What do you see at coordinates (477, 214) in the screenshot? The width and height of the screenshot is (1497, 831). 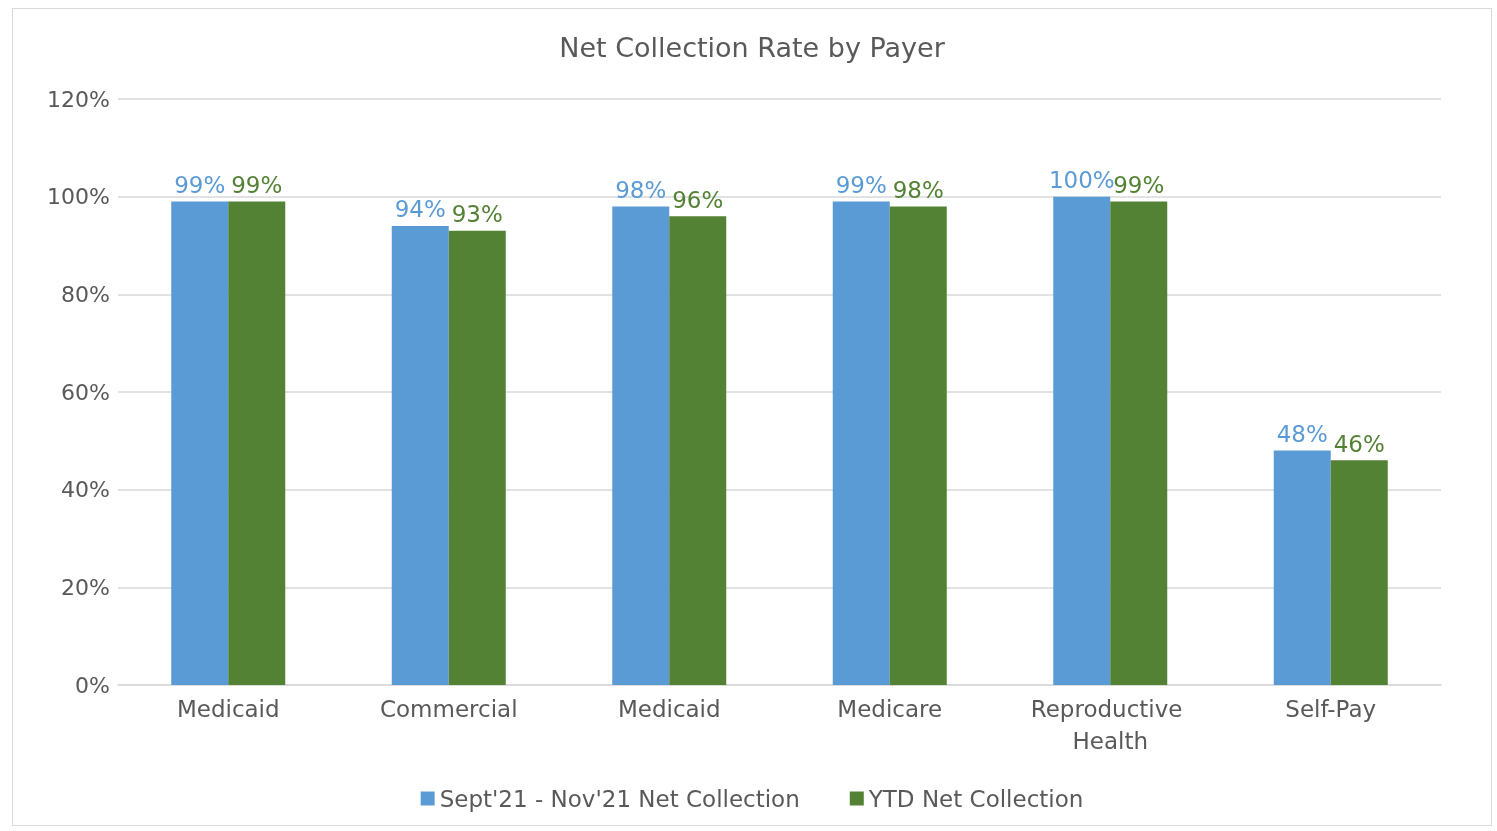 I see `data-label: 93%` at bounding box center [477, 214].